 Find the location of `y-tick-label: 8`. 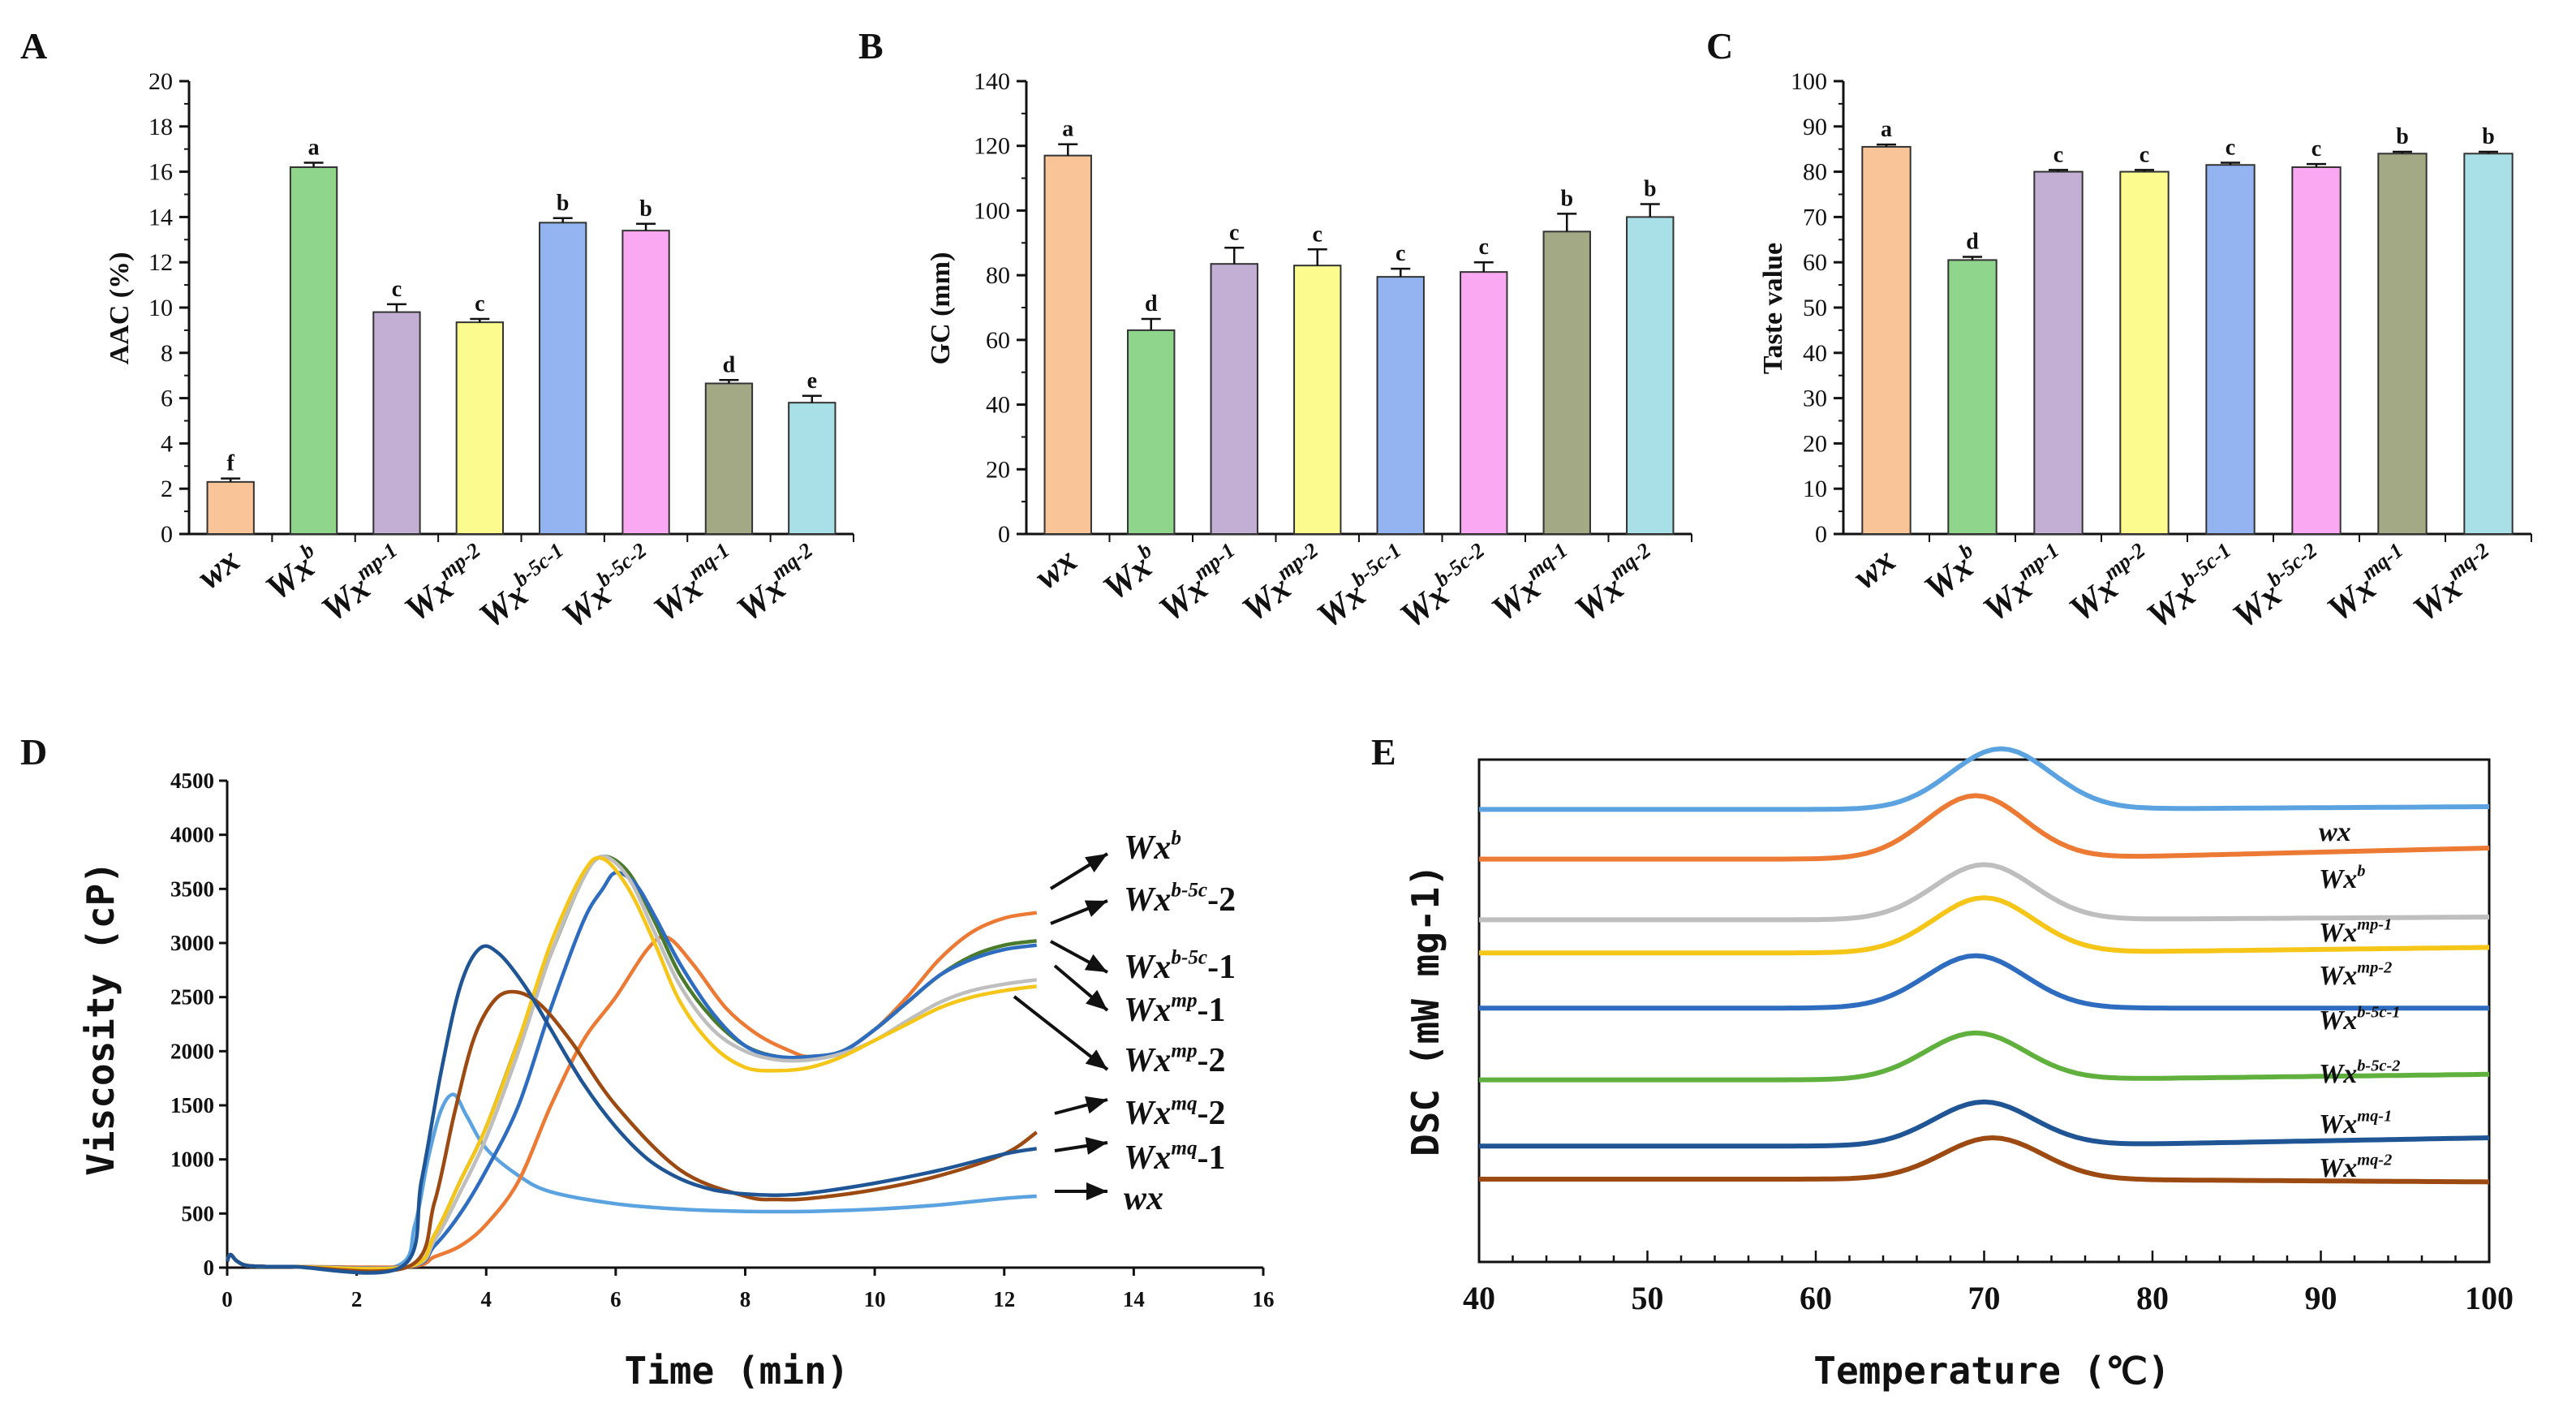

y-tick-label: 8 is located at coordinates (167, 354).